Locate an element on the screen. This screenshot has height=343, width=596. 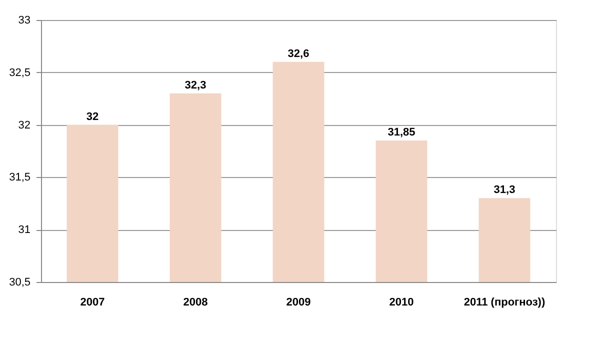
x-tick-label: 2010 is located at coordinates (401, 302).